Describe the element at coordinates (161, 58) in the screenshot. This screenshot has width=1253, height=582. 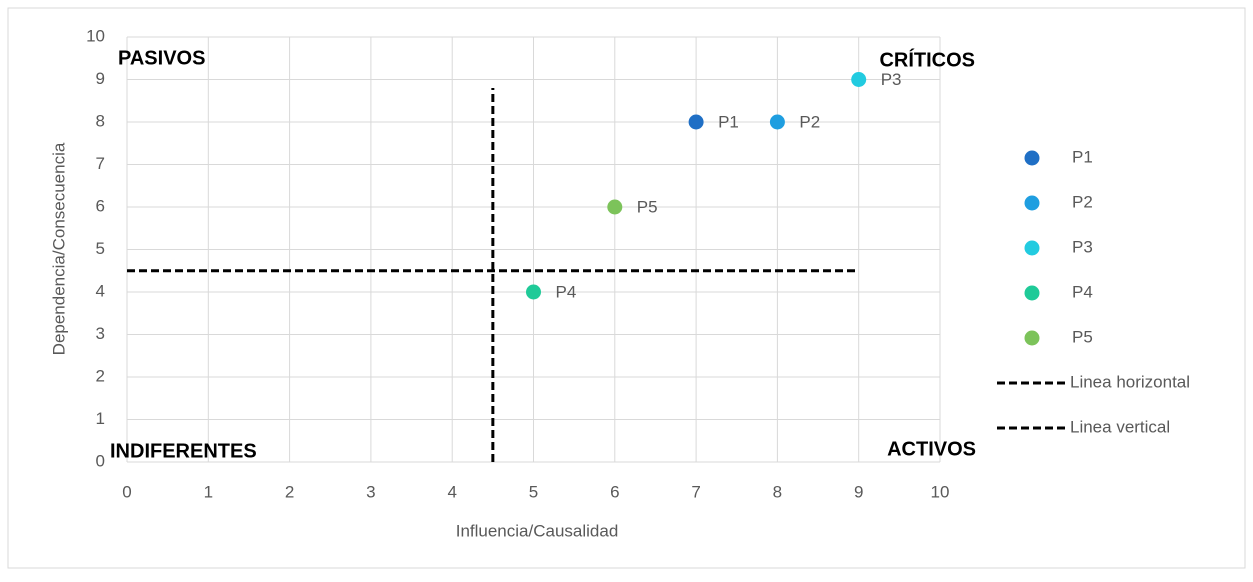
I see `quadrant-label: PASIVOS` at that location.